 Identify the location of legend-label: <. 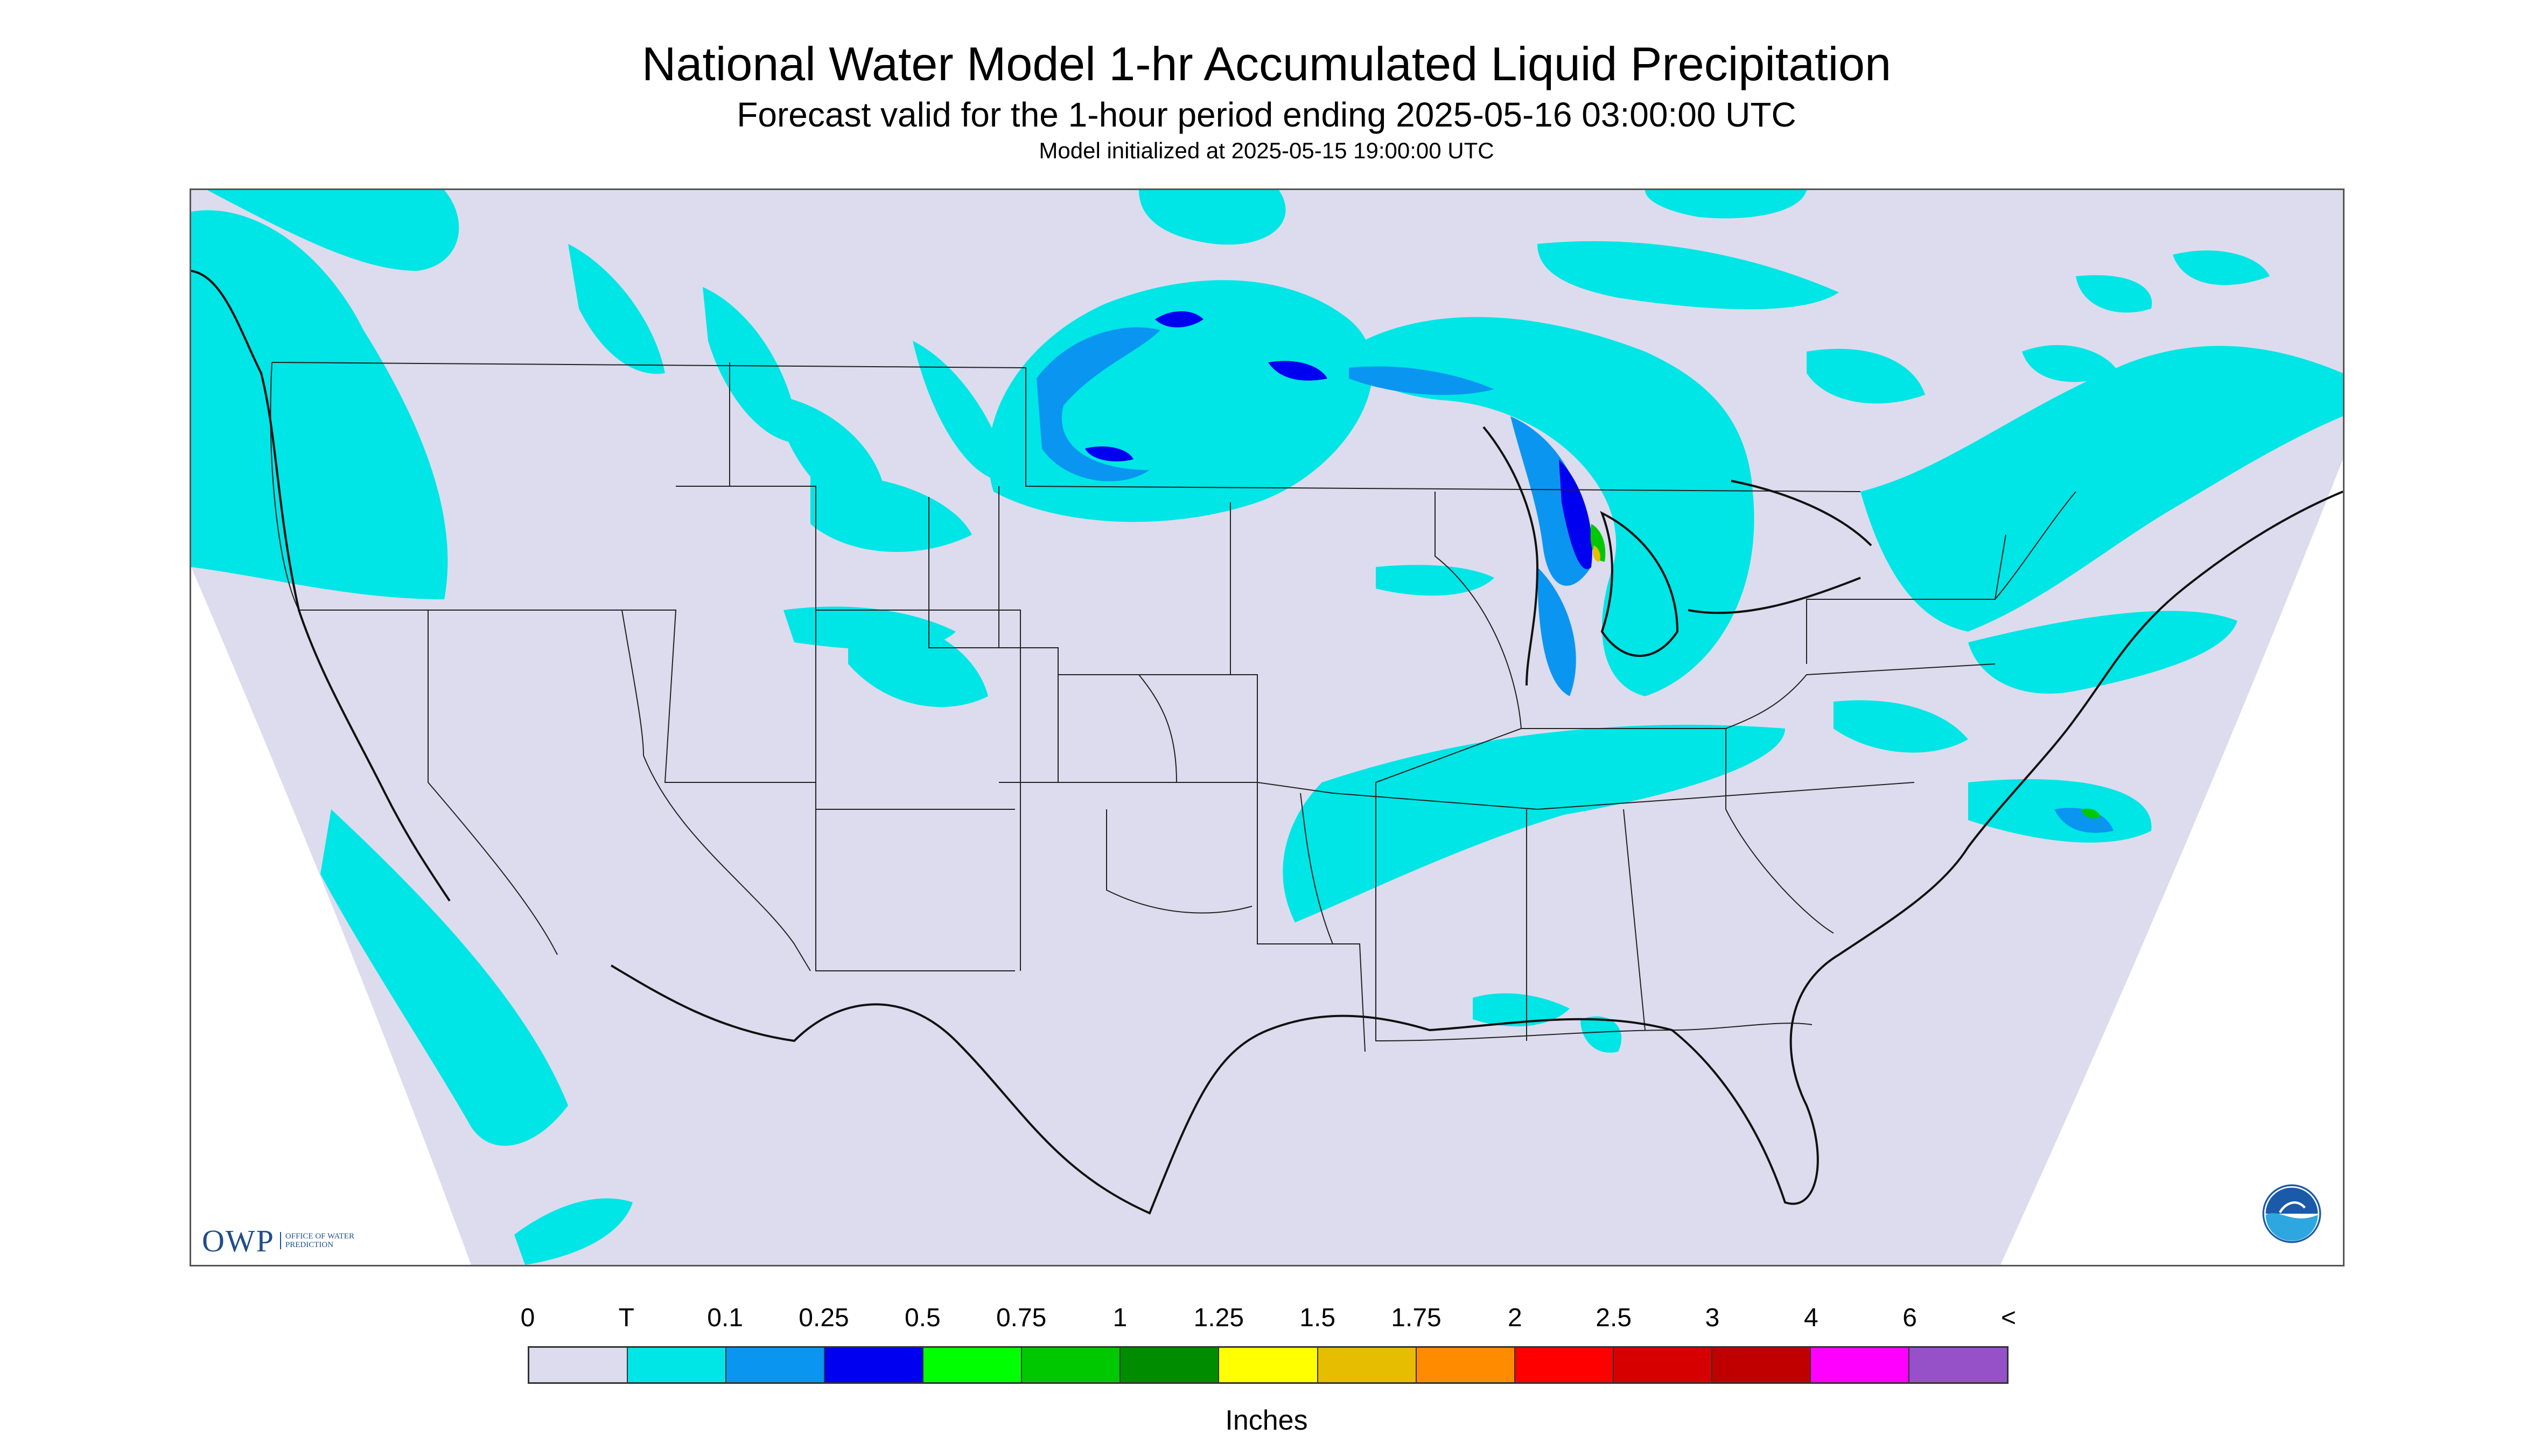
(2008, 1318).